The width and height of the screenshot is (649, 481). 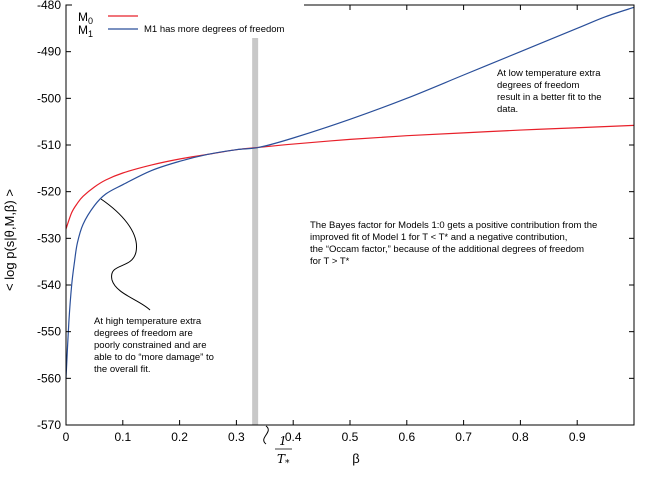 What do you see at coordinates (283, 460) in the screenshot?
I see `t-star-denominator: T*` at bounding box center [283, 460].